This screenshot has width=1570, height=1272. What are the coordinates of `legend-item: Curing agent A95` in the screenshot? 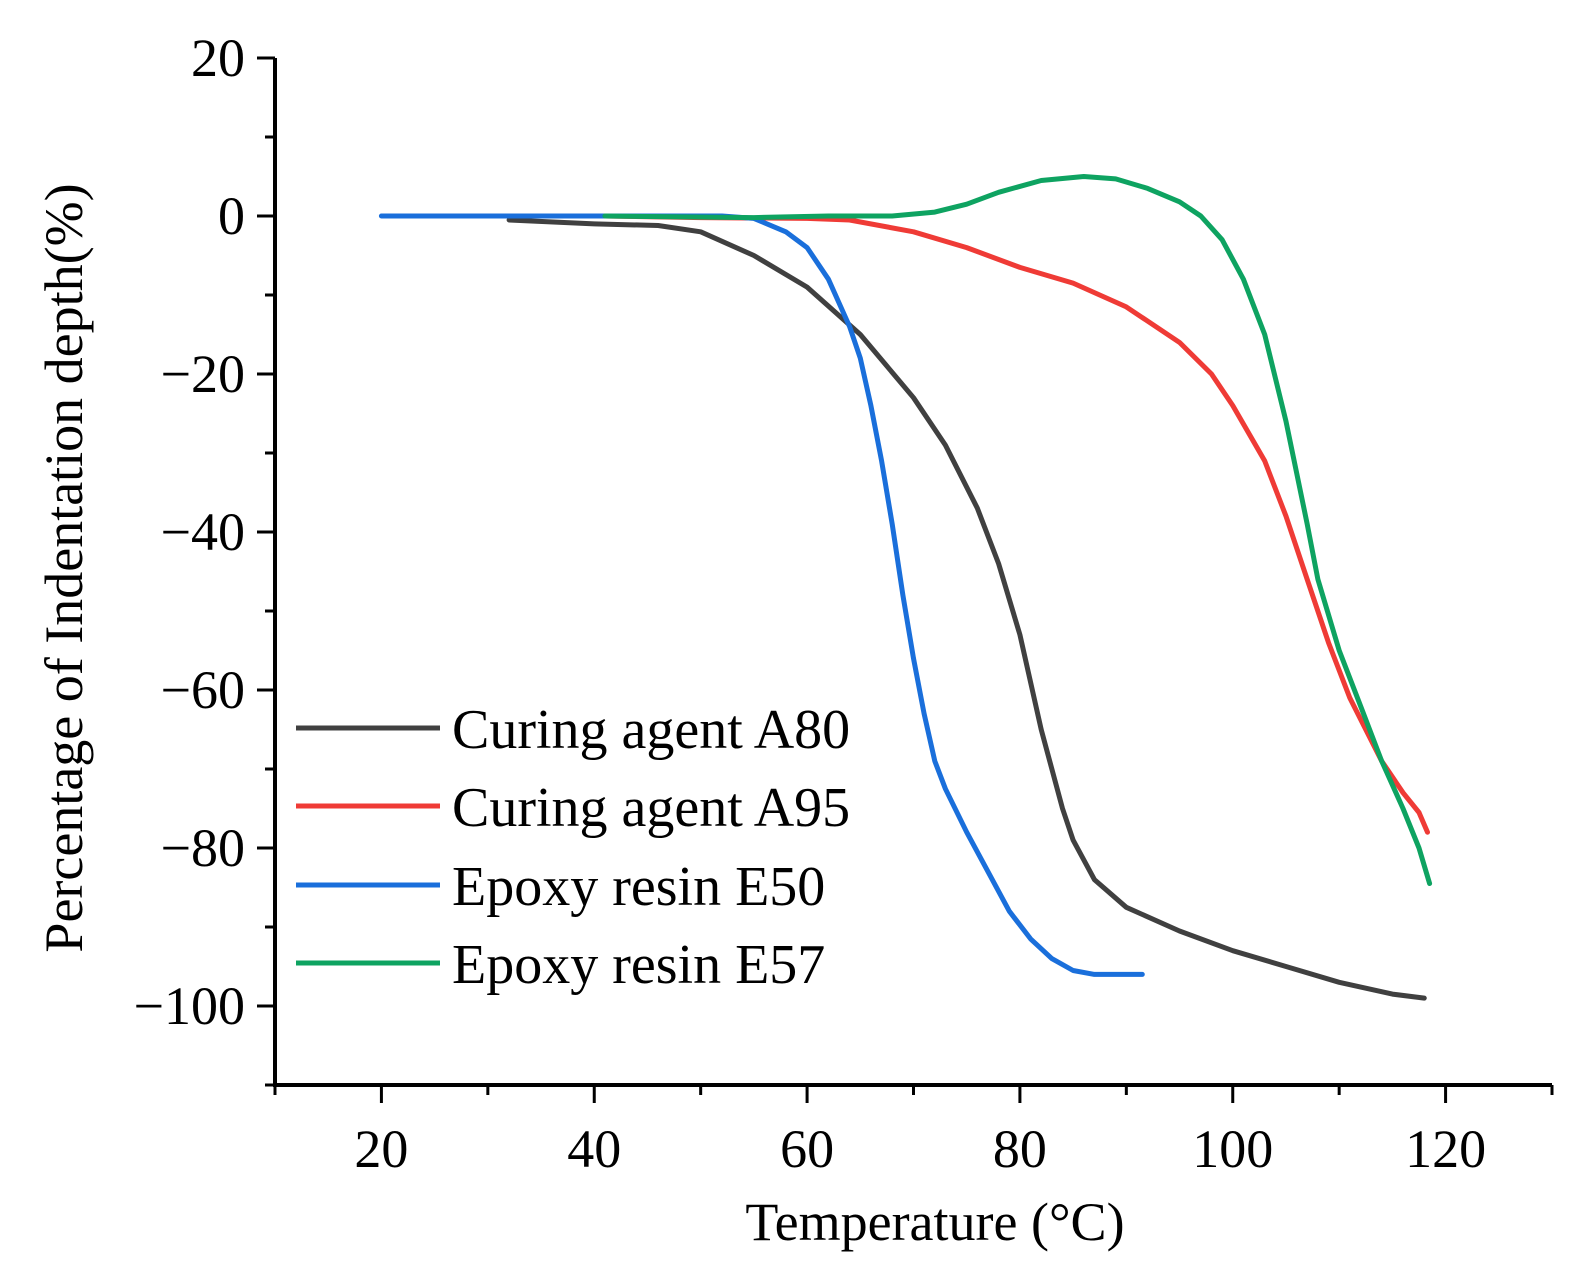 It's located at (573, 808).